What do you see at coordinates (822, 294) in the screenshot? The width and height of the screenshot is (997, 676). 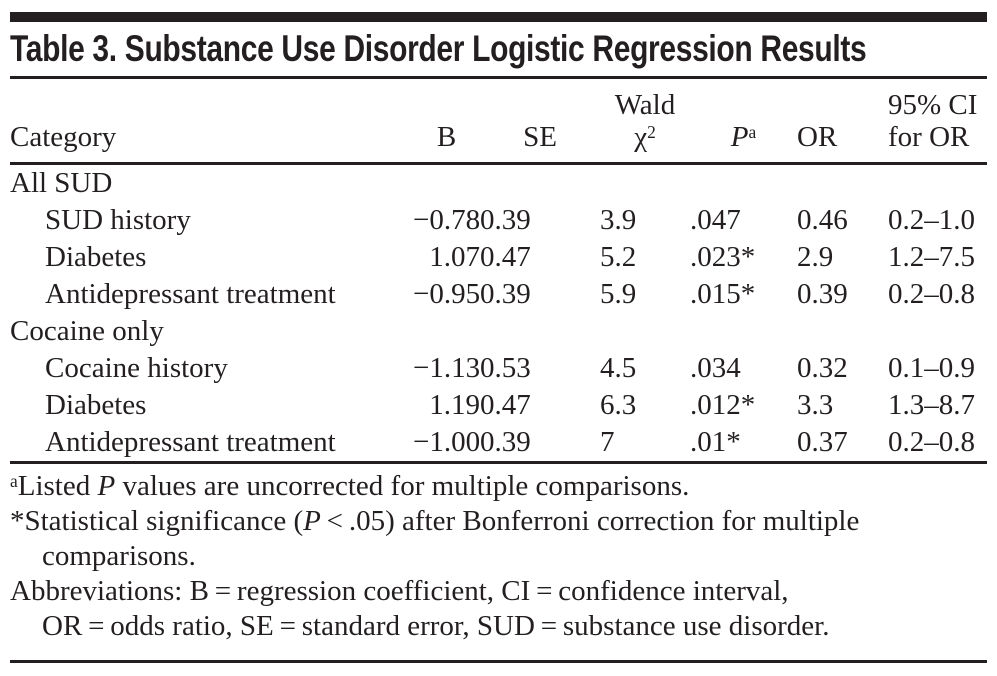 I see `cell-or: 0.39` at bounding box center [822, 294].